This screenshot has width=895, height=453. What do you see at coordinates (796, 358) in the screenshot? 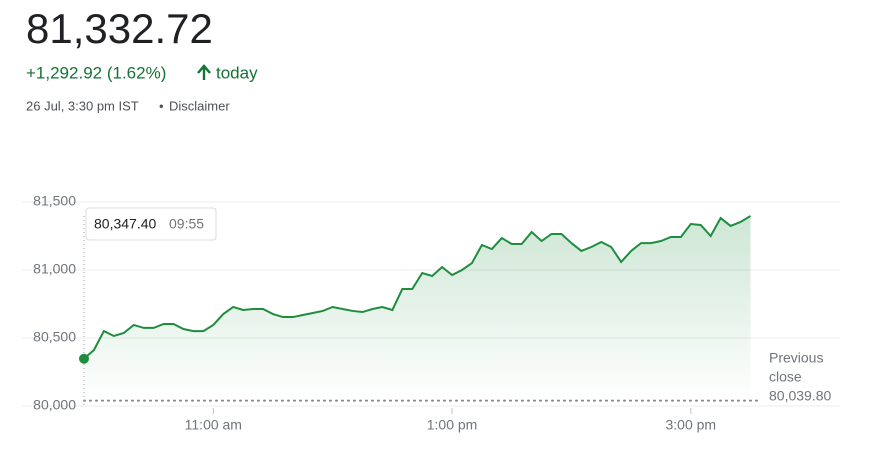
I see `previous-close-label: Previous` at bounding box center [796, 358].